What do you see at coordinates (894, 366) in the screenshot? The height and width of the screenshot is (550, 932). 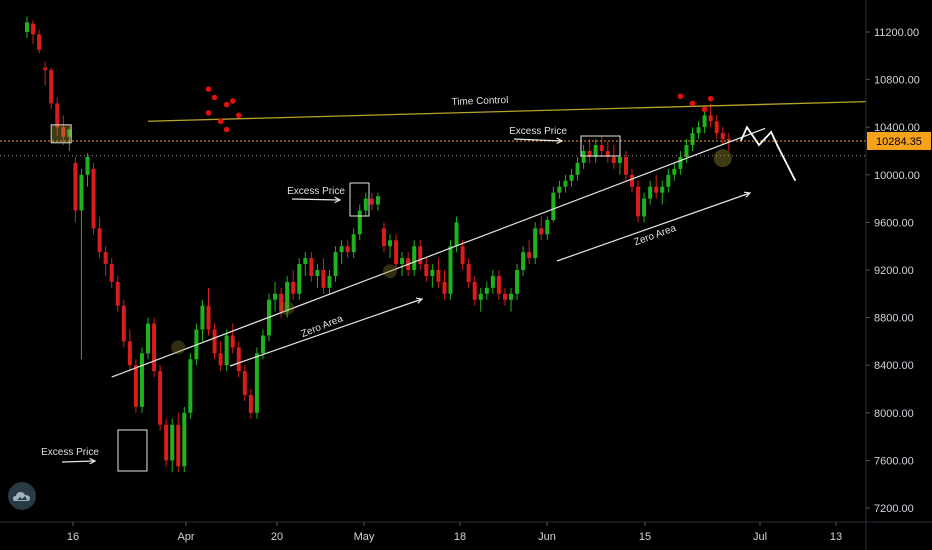 I see `price-tick-label: 8400.00` at bounding box center [894, 366].